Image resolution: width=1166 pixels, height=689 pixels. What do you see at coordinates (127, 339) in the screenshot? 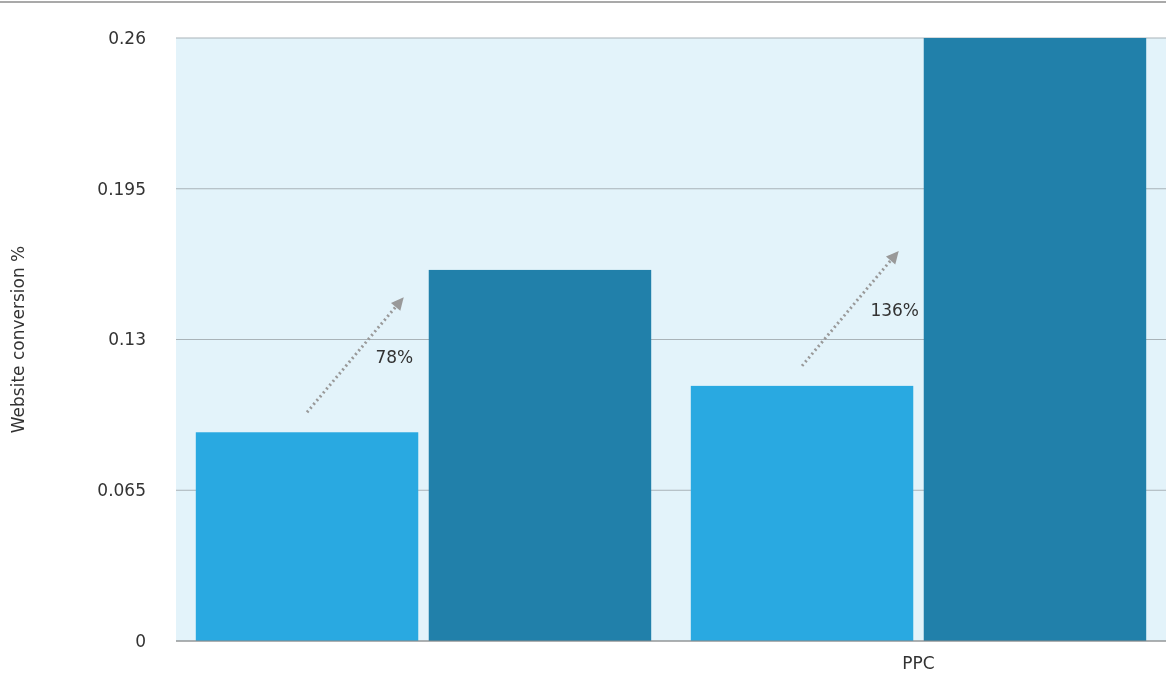
I see `y-tick-label: 0.13` at bounding box center [127, 339].